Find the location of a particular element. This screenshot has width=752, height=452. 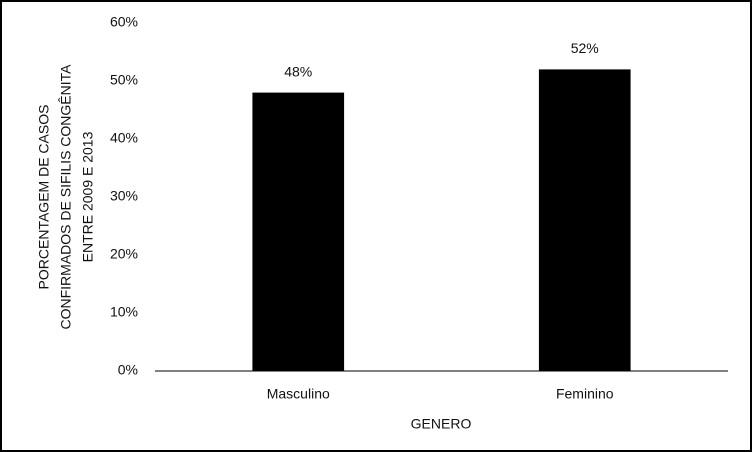

y-axis-label-line: PORCENTAGEM DE CASOS is located at coordinates (44, 197).